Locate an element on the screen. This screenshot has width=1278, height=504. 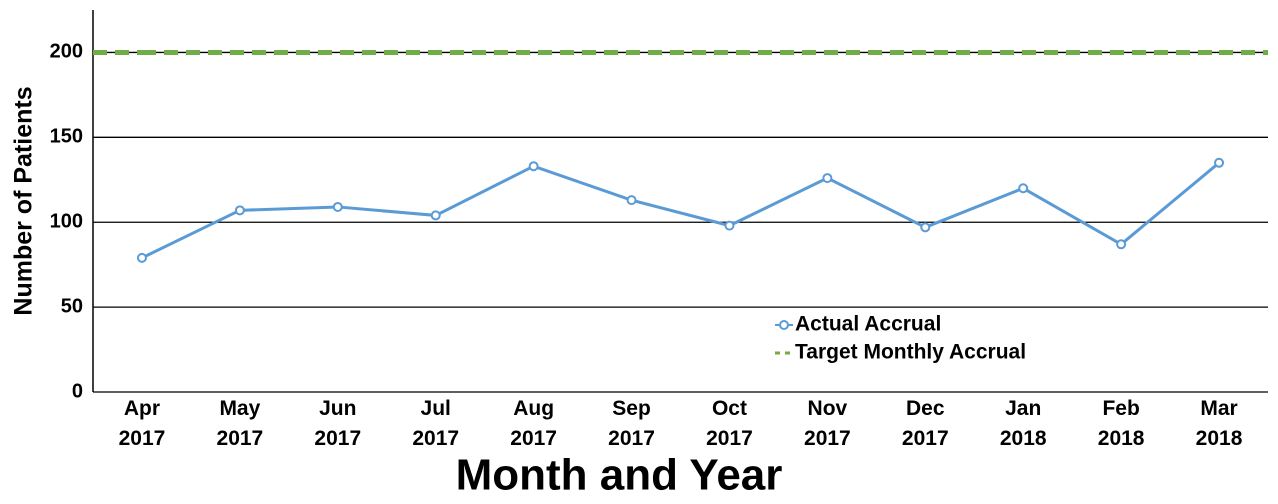
x-tick-label: Mar 2018 is located at coordinates (1219, 423).